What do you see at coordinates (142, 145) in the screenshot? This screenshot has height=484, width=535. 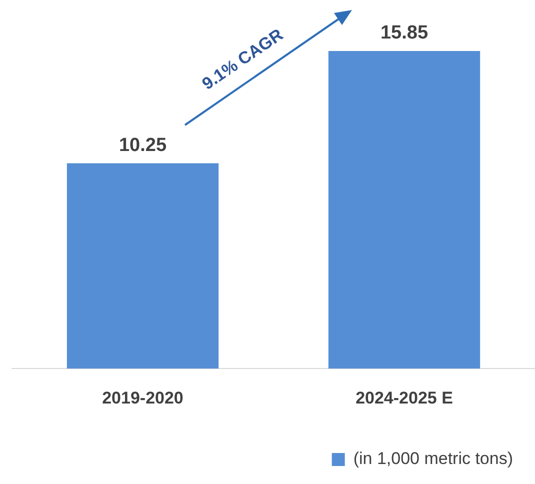 I see `data-label: 10.25` at bounding box center [142, 145].